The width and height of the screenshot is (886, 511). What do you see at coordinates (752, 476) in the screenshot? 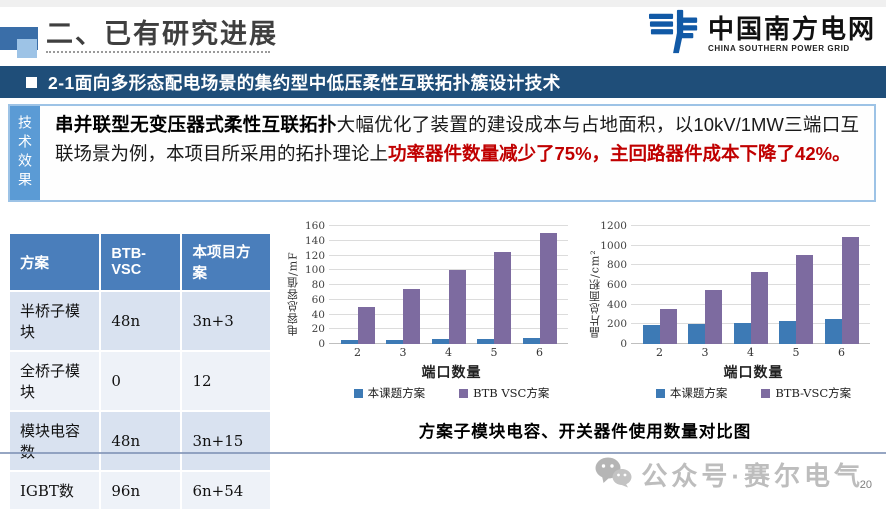
I see `watermark-text: 公众号·赛尔电气` at bounding box center [752, 476].